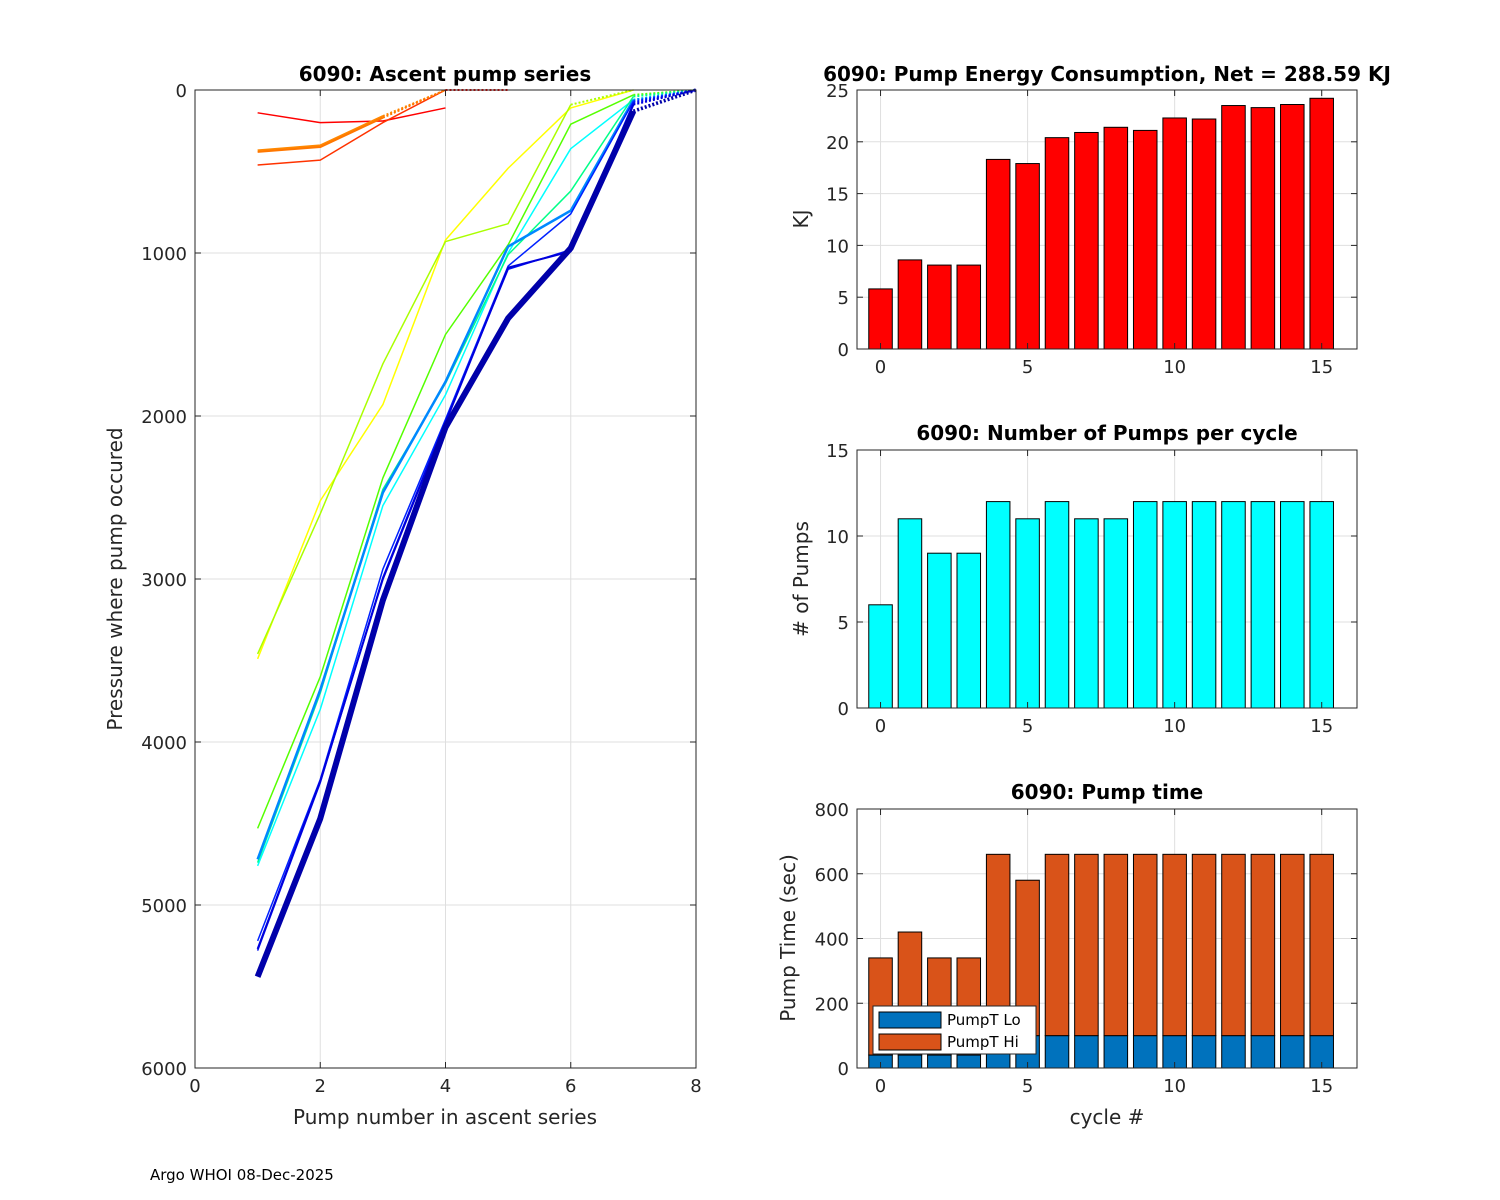 This screenshot has width=1500, height=1200. What do you see at coordinates (570, 1086) in the screenshot?
I see `x-tick-label: 6` at bounding box center [570, 1086].